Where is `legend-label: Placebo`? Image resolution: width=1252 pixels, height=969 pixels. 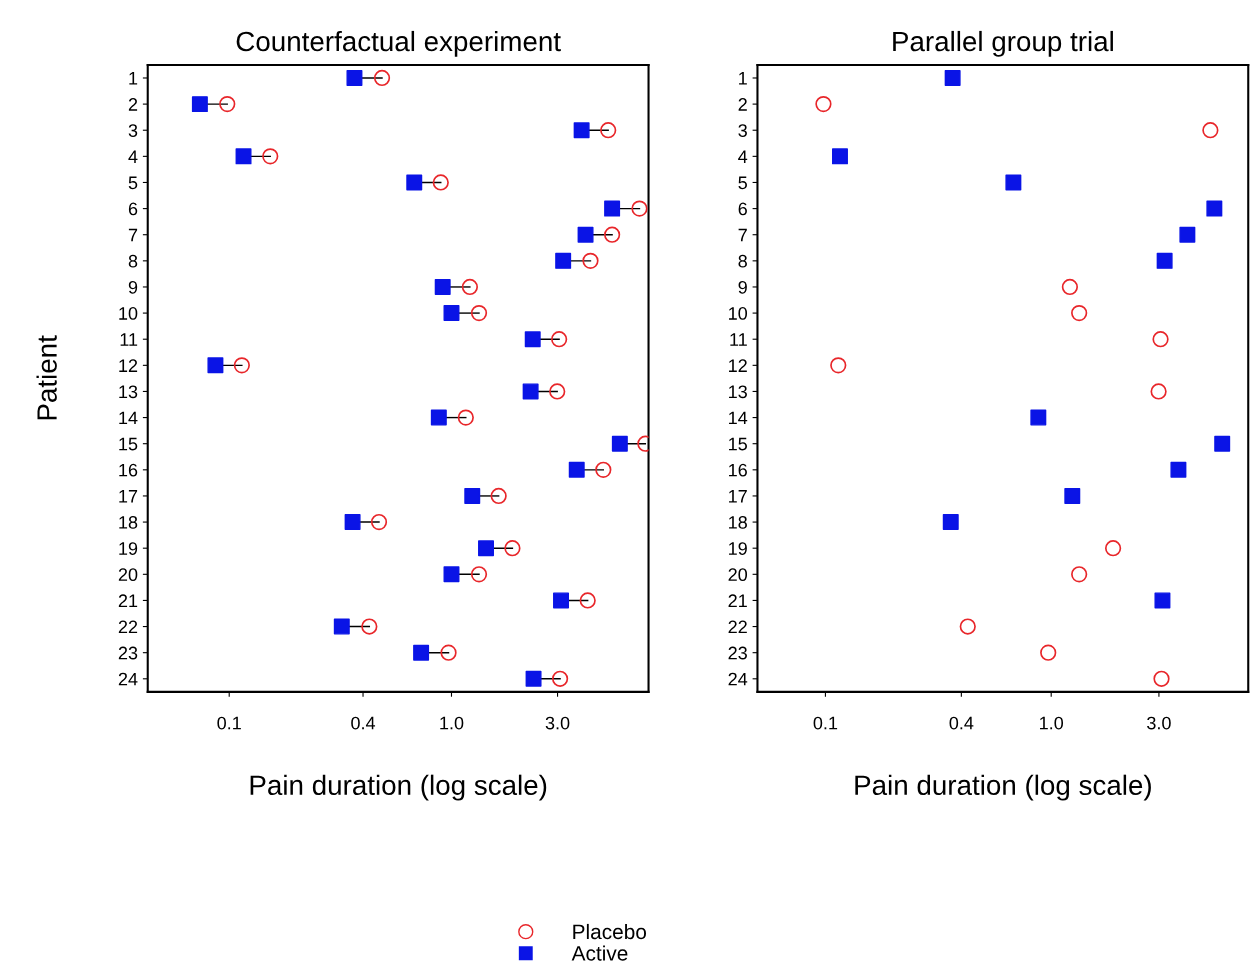
legend-label: Placebo is located at coordinates (610, 931).